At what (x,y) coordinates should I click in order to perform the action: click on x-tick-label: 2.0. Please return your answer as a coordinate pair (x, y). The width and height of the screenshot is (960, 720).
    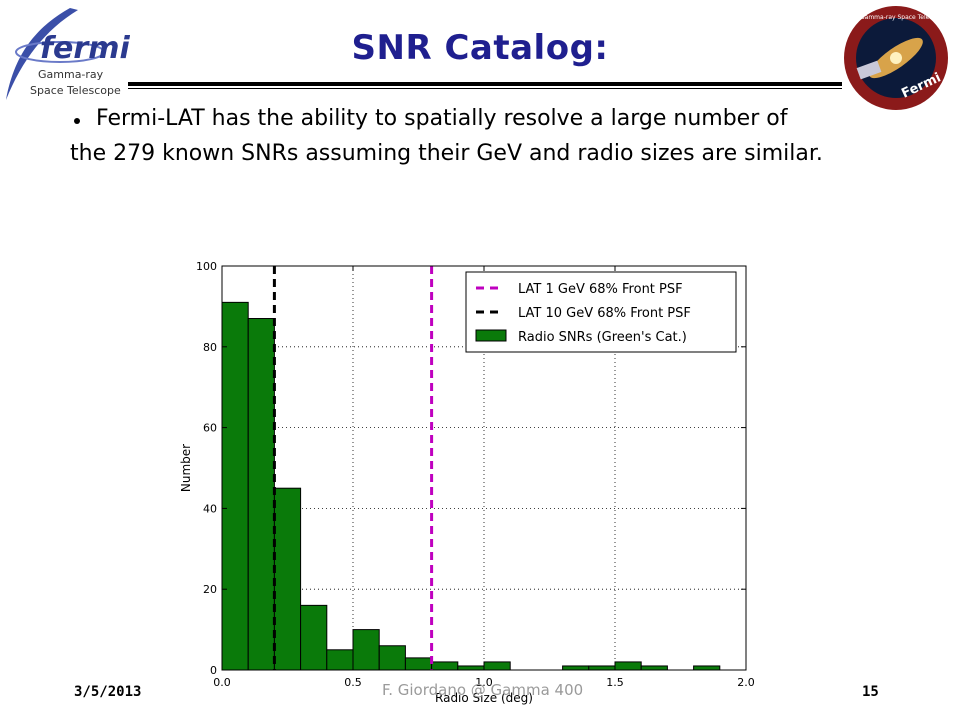
    Looking at the image, I should click on (746, 682).